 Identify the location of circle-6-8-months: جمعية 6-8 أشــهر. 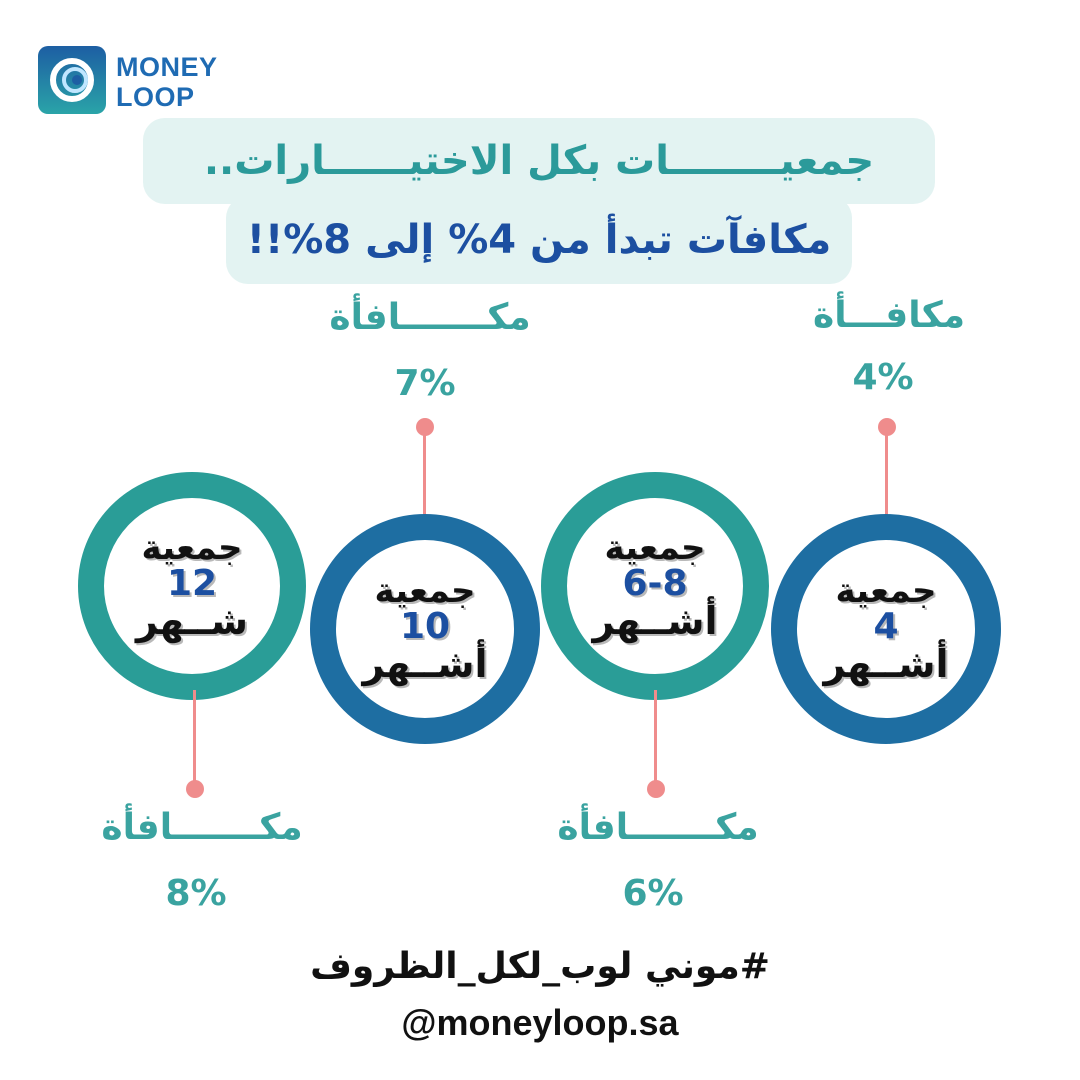
(655, 586).